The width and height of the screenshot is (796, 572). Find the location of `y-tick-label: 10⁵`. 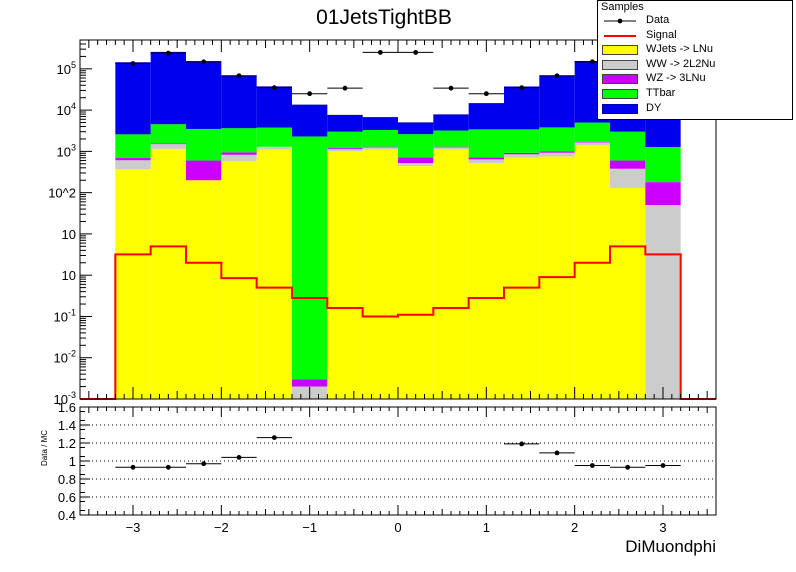

y-tick-label: 10⁵ is located at coordinates (66, 68).